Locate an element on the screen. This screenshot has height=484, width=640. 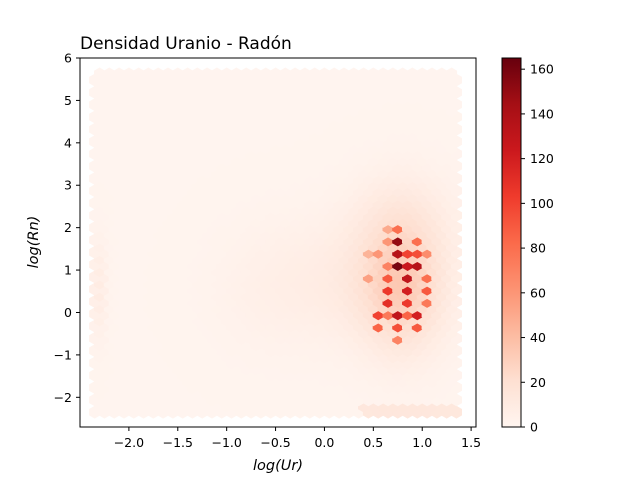
y-tick-label: 2 is located at coordinates (68, 227).